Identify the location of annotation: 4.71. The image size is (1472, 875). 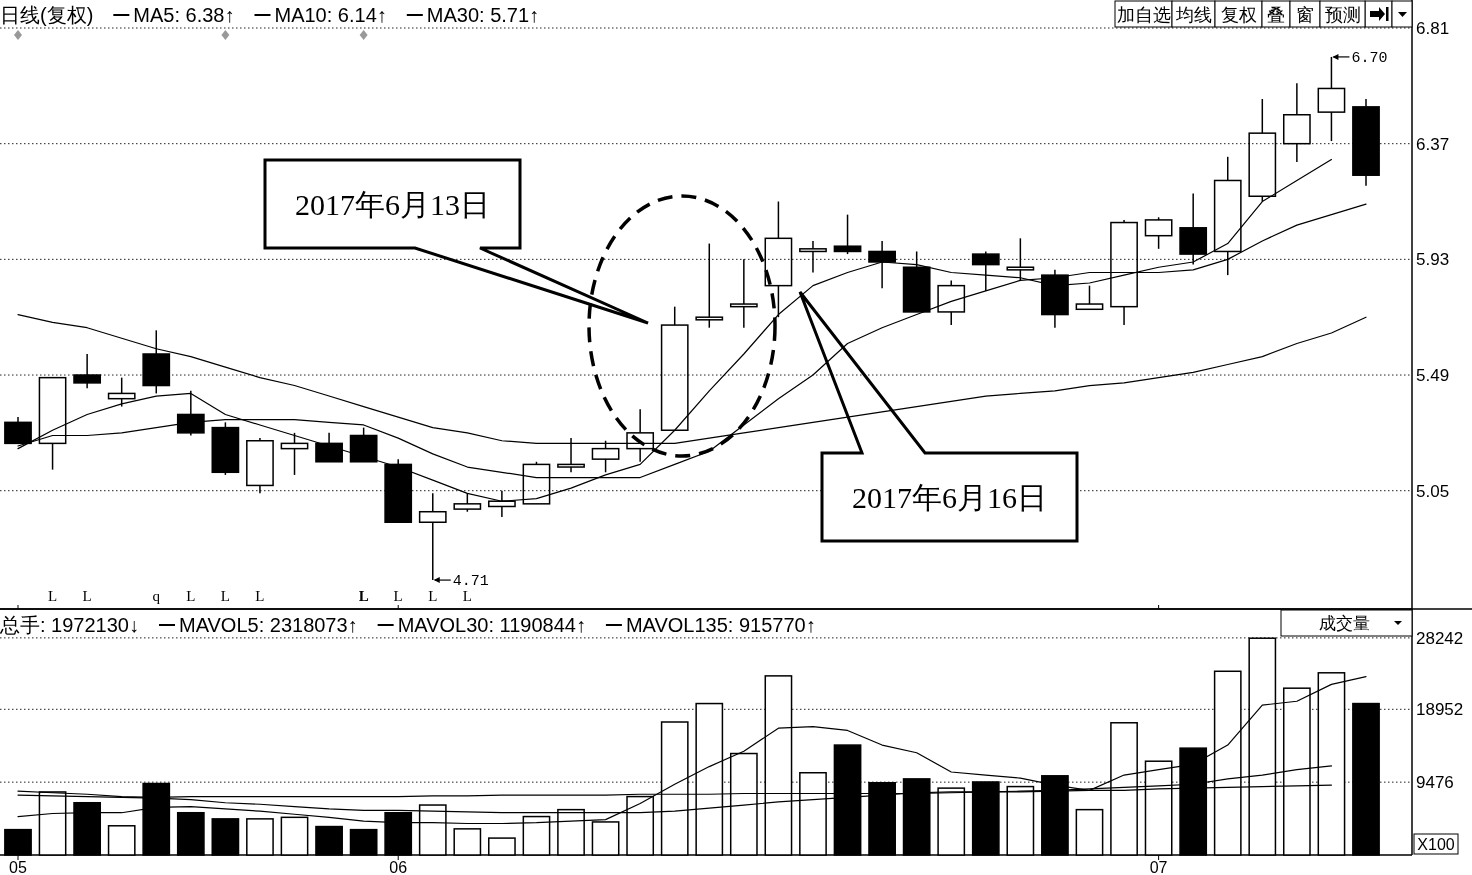
(470, 582).